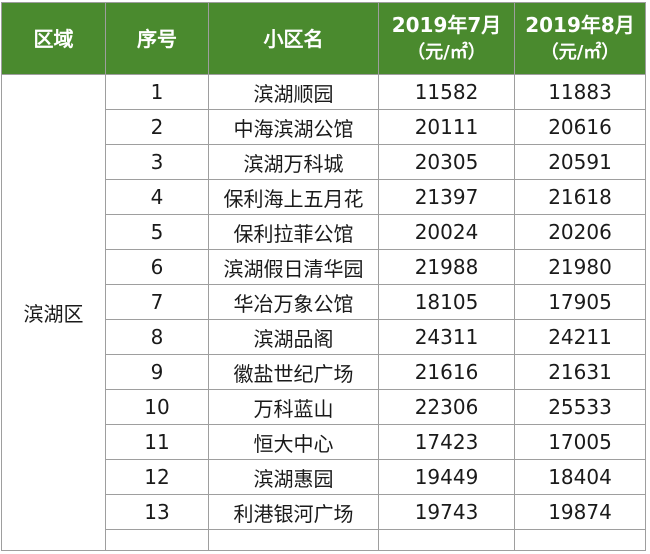 This screenshot has height=554, width=650. What do you see at coordinates (293, 302) in the screenshot?
I see `cell-name: 华冶万象公馆` at bounding box center [293, 302].